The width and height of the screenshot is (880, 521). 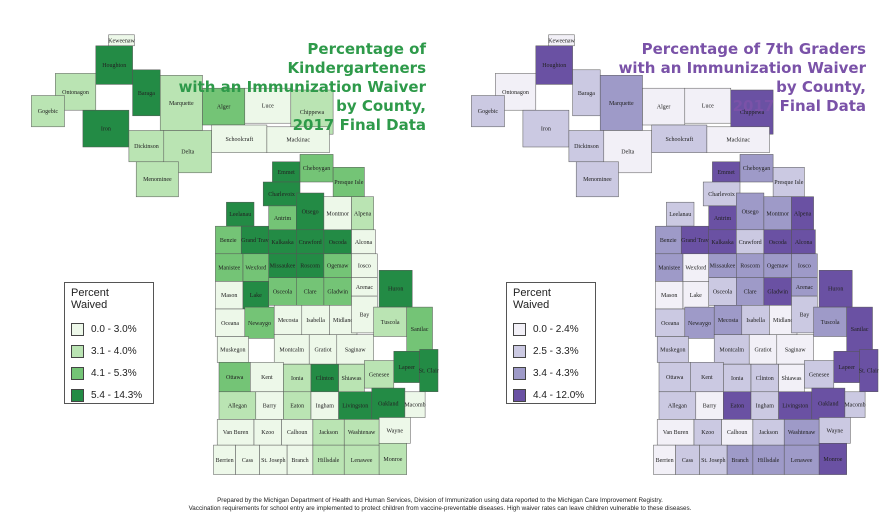 I want to click on county-label: Kent, so click(x=267, y=378).